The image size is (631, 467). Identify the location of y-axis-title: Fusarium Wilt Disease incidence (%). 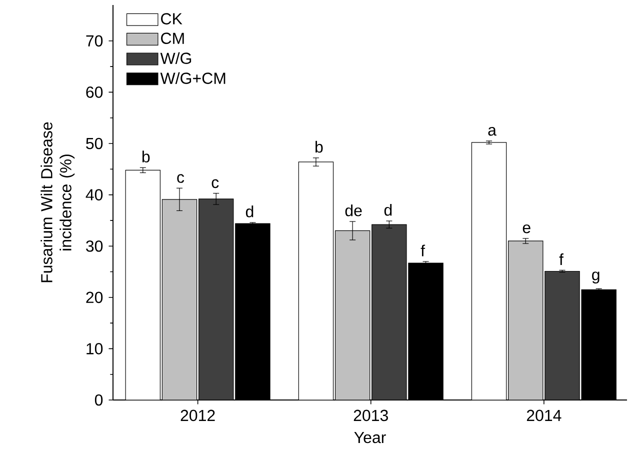
(57, 202).